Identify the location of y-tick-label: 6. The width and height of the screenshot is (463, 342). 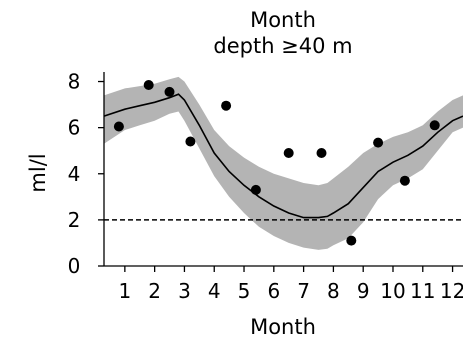
(74, 128).